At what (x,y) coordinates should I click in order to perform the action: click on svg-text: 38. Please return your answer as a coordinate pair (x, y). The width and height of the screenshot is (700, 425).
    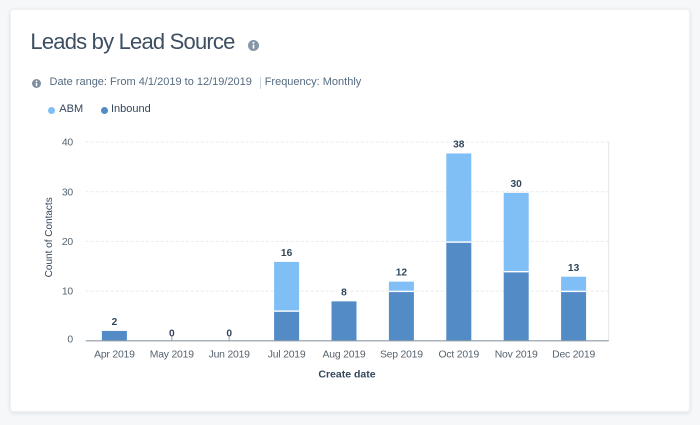
    Looking at the image, I should click on (459, 145).